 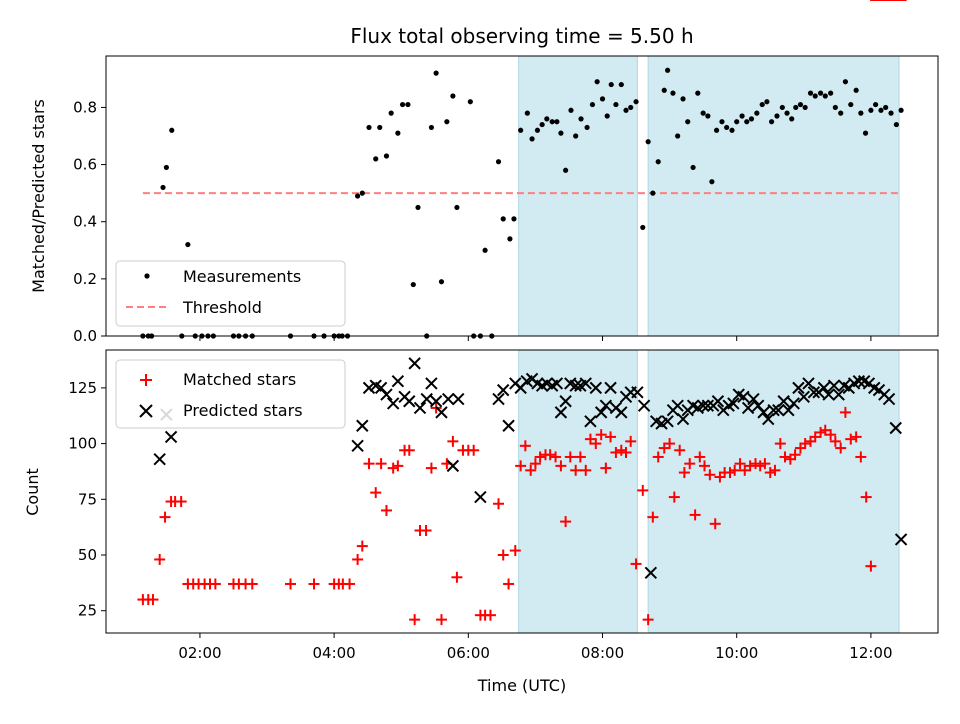 I want to click on legend-measurements-marker, so click(x=147, y=276).